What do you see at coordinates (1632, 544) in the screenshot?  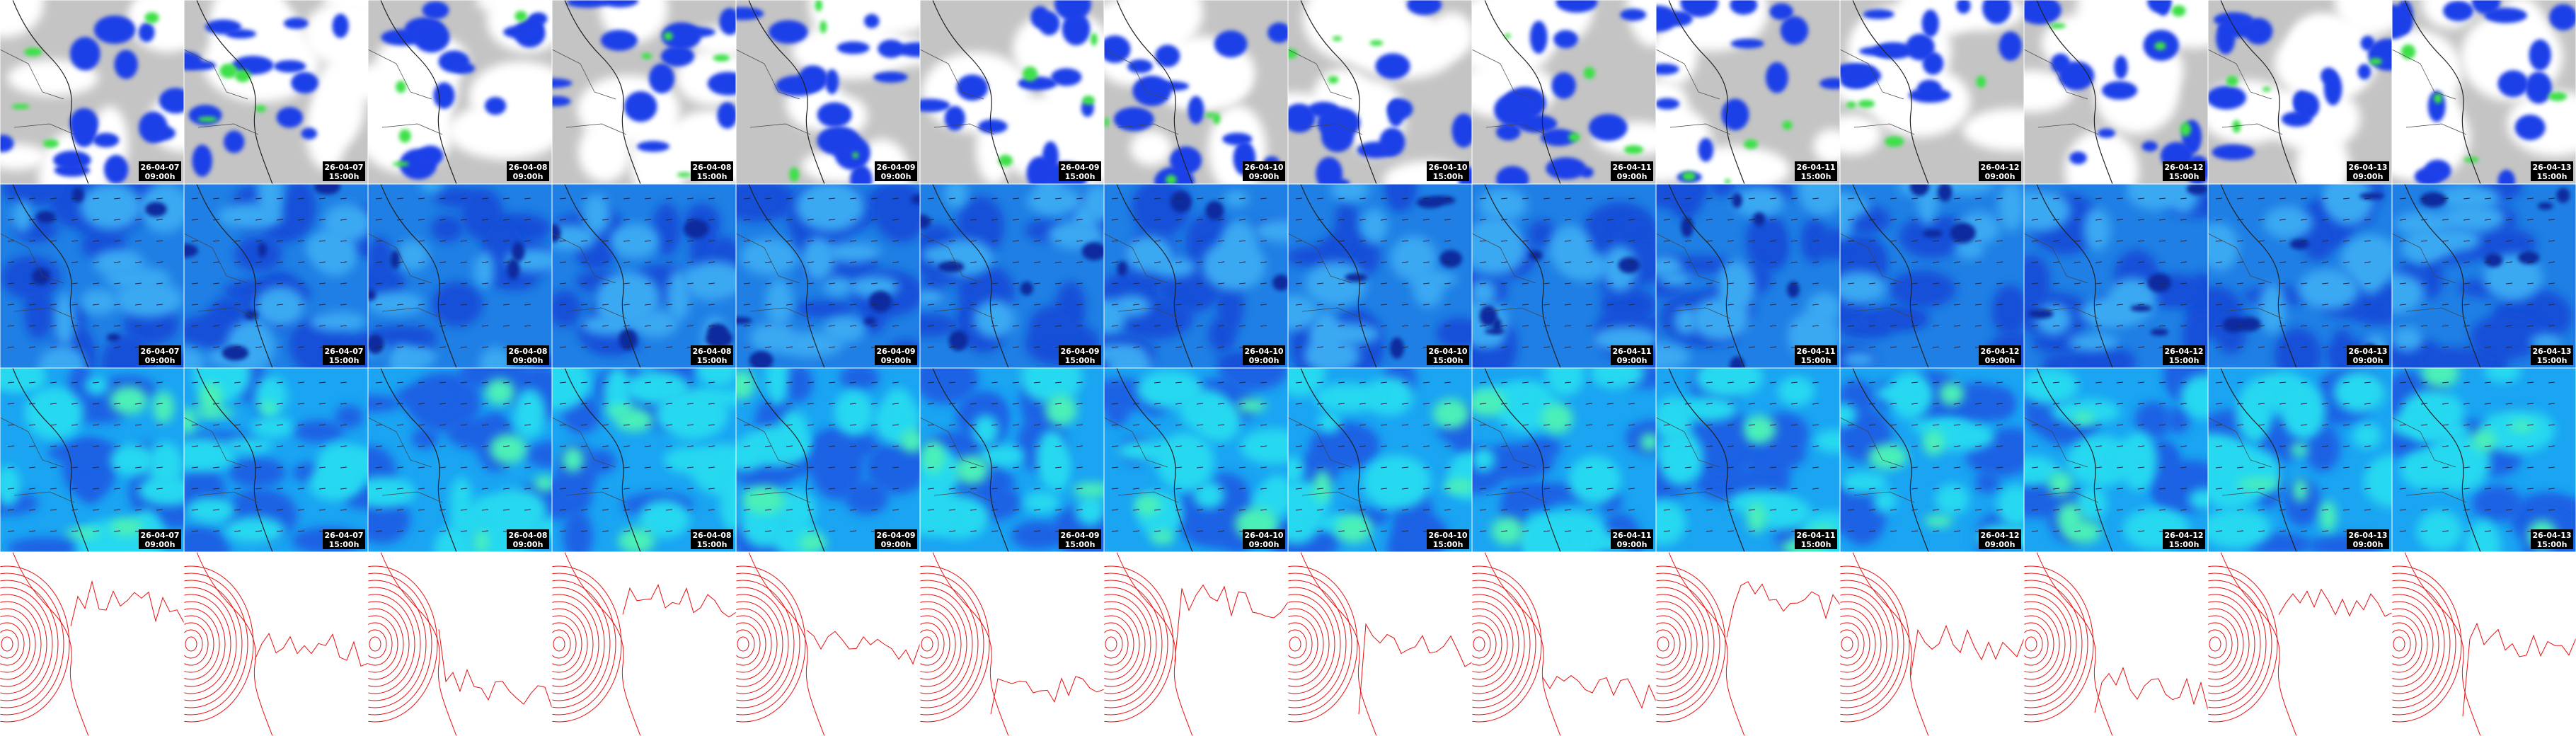 I see `label-time: 09:00h` at bounding box center [1632, 544].